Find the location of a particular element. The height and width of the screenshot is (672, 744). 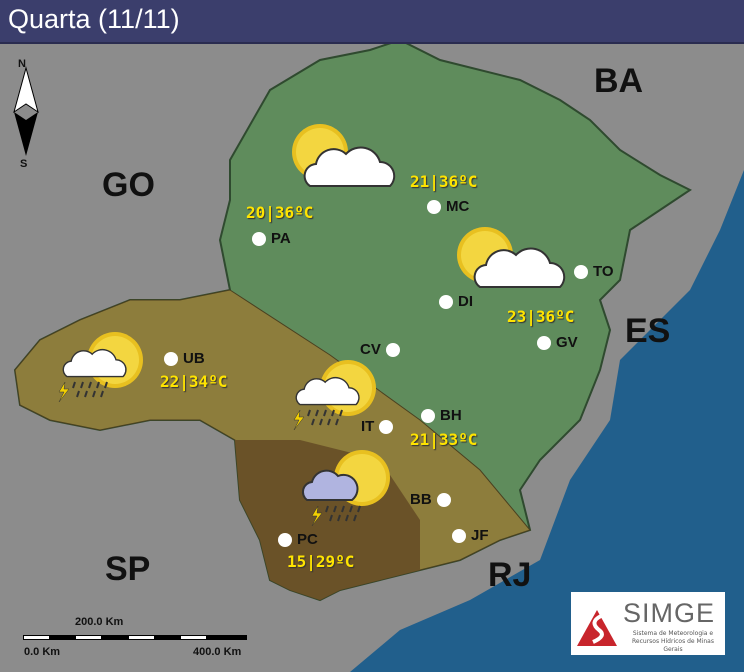

page-title: Quarta (11/11) is located at coordinates (94, 19).